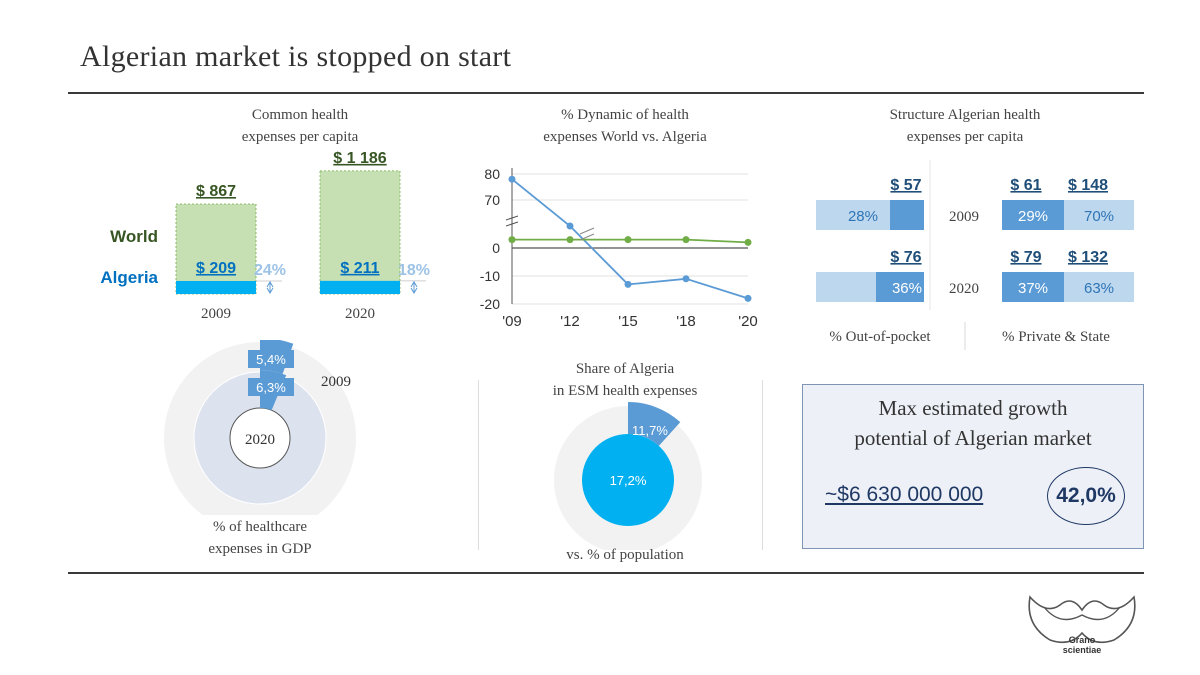 Image resolution: width=1200 pixels, height=675 pixels. What do you see at coordinates (360, 314) in the screenshot?
I see `category-label: 2020` at bounding box center [360, 314].